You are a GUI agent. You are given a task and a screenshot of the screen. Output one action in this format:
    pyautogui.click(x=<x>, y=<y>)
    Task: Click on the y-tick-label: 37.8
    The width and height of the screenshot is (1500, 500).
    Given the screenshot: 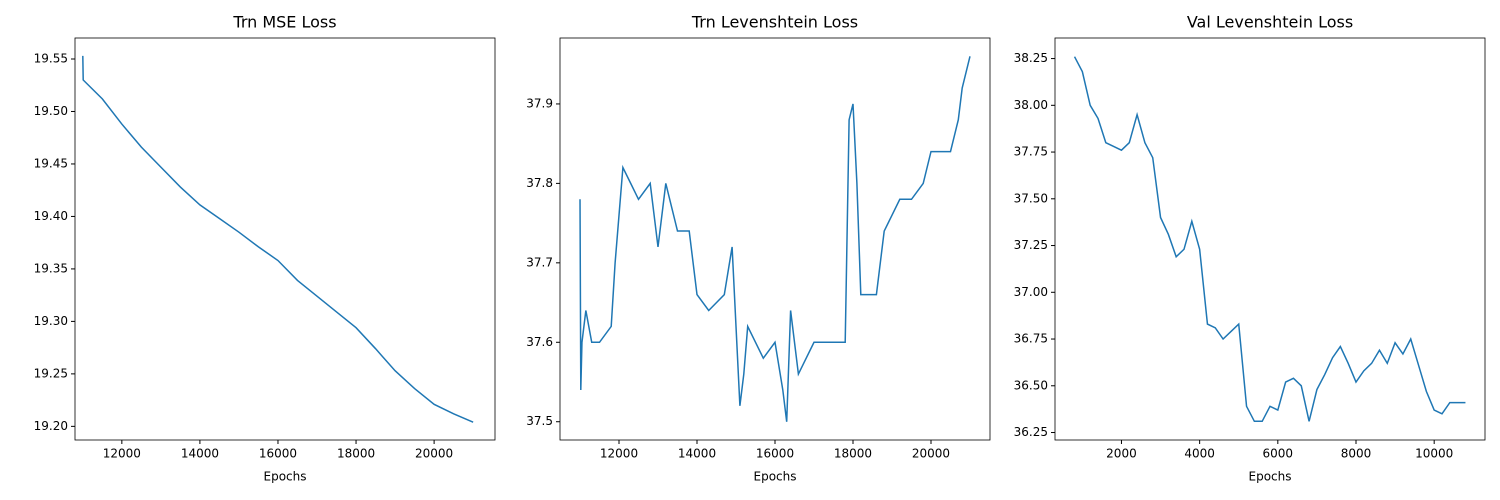 What is the action you would take?
    pyautogui.click(x=539, y=183)
    